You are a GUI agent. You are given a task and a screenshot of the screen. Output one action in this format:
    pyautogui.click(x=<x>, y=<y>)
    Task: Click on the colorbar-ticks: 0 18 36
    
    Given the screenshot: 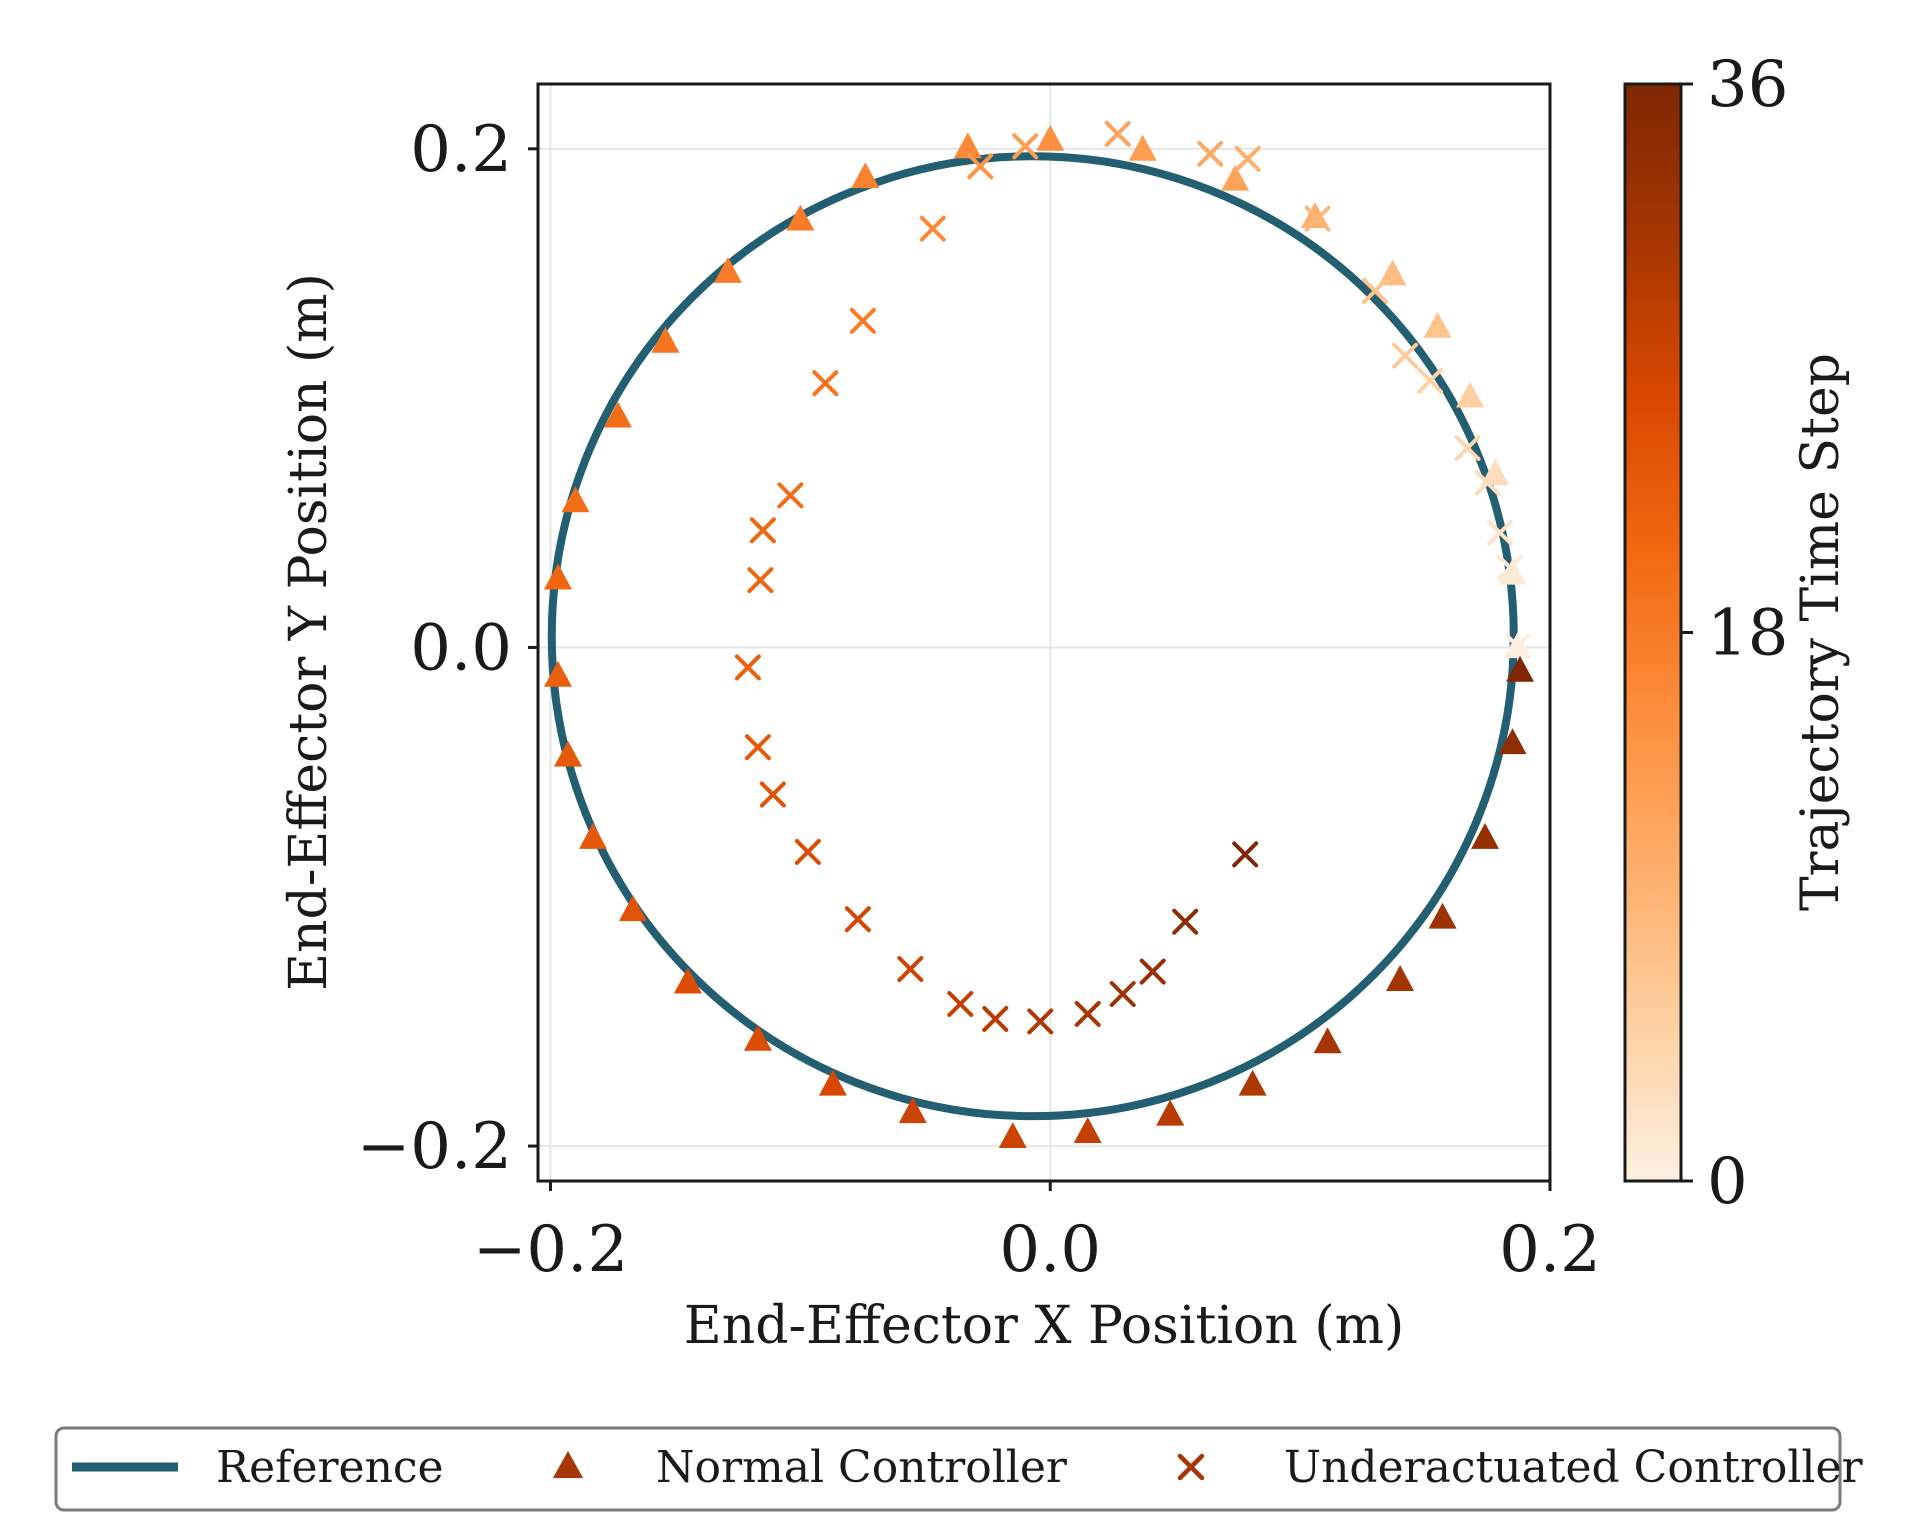 What is the action you would take?
    pyautogui.click(x=1734, y=633)
    